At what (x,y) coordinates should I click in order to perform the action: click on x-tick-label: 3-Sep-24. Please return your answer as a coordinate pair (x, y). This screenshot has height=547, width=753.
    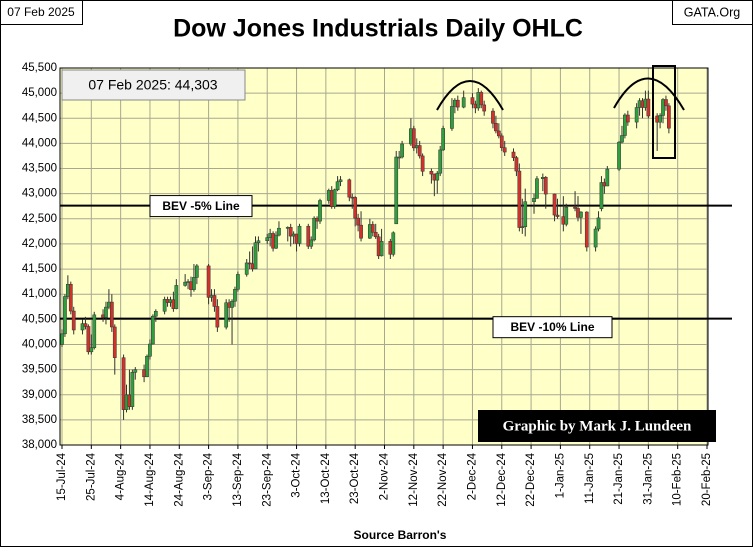
    Looking at the image, I should click on (209, 476).